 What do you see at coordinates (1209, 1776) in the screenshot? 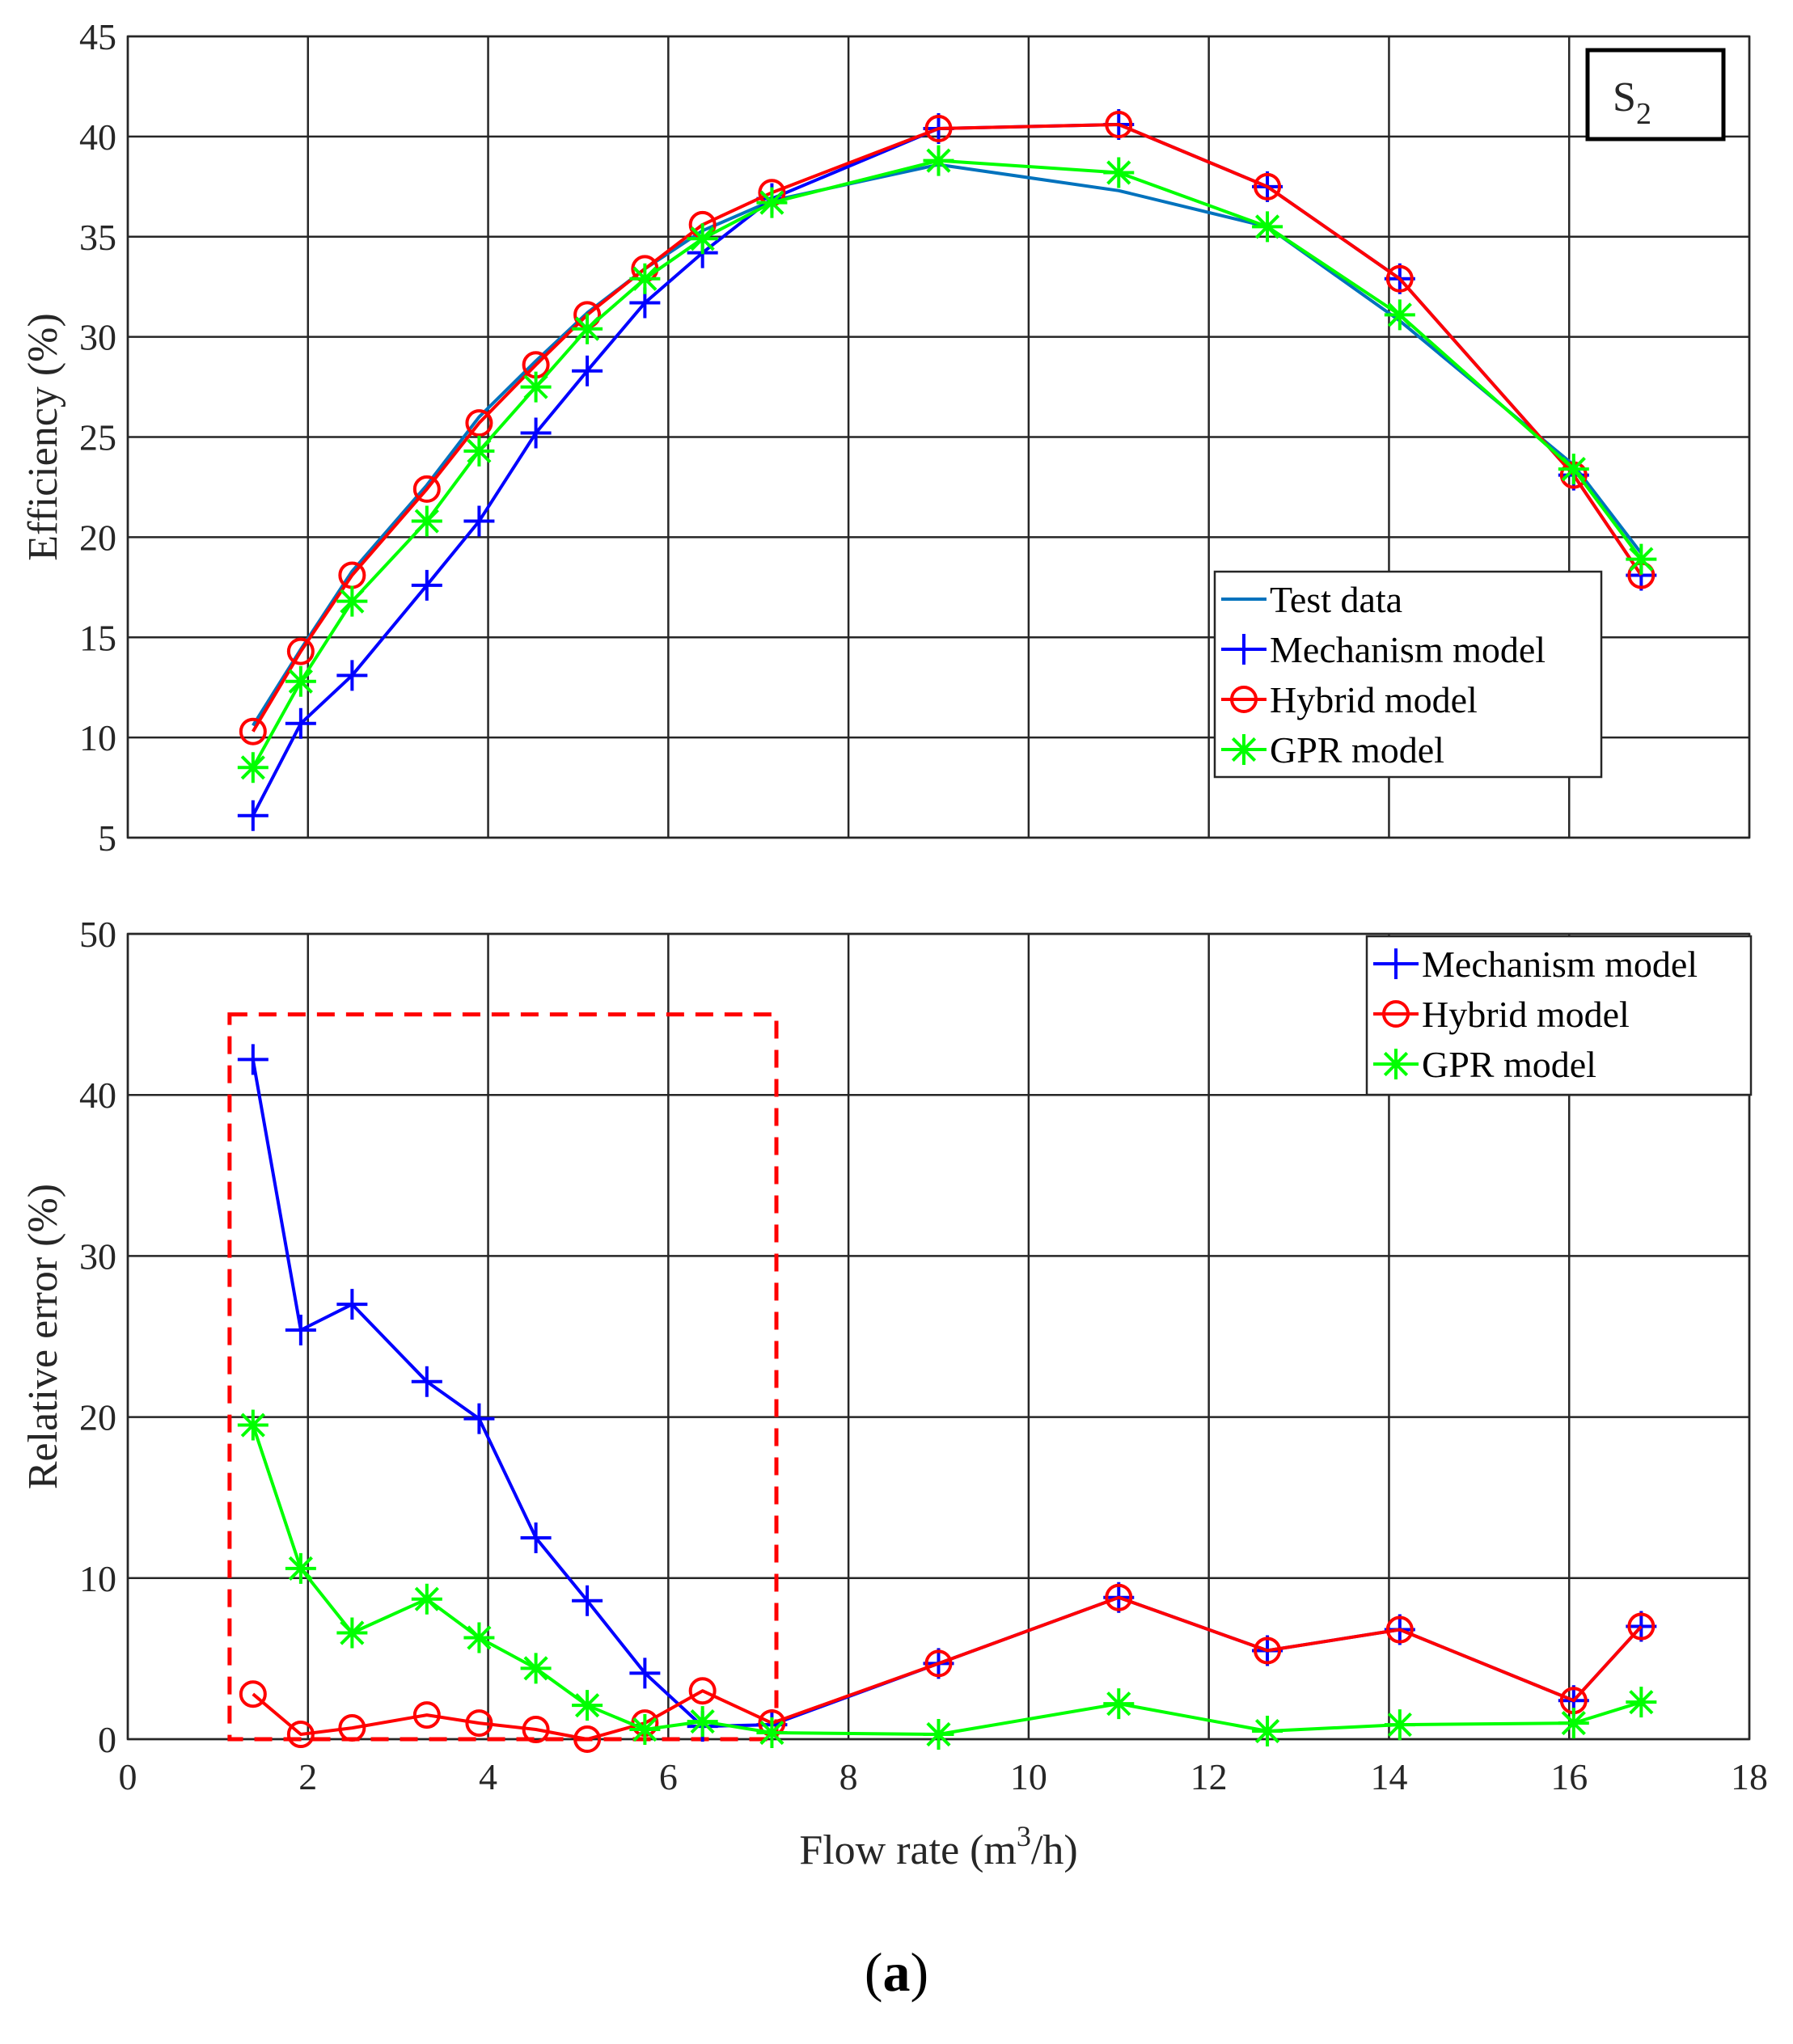
I see `x-tick-label: 12` at bounding box center [1209, 1776].